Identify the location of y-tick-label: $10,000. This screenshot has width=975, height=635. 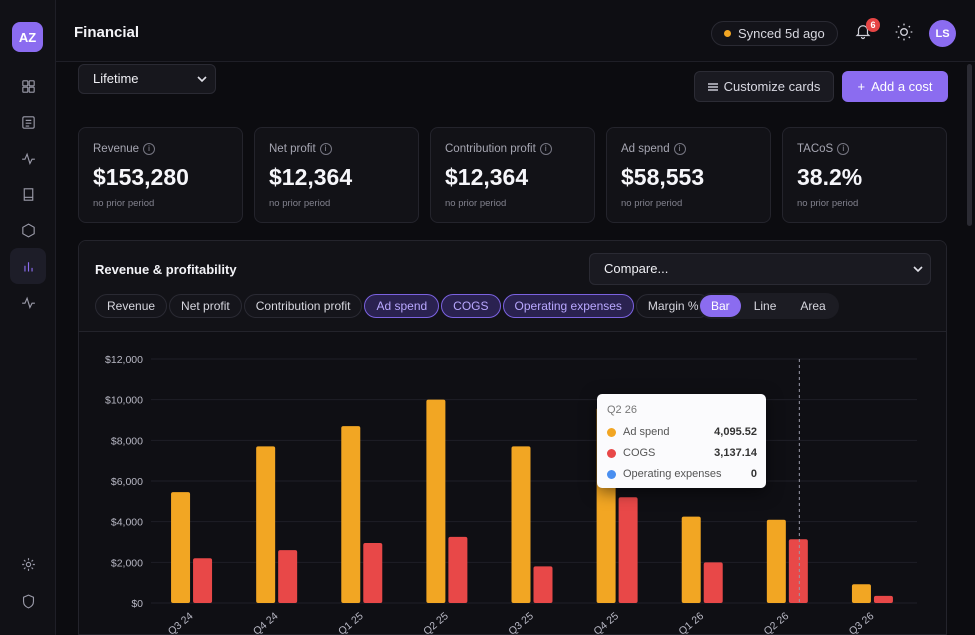
(124, 401).